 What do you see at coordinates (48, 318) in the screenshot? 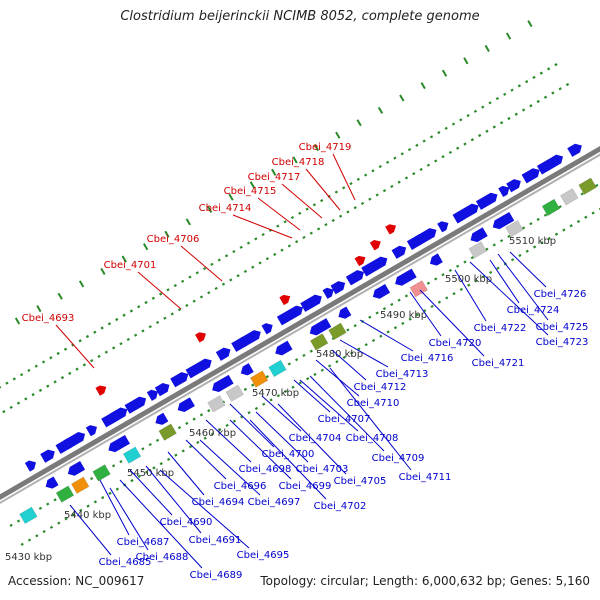
I see `rna-gene-label: Cbei_4693` at bounding box center [48, 318].